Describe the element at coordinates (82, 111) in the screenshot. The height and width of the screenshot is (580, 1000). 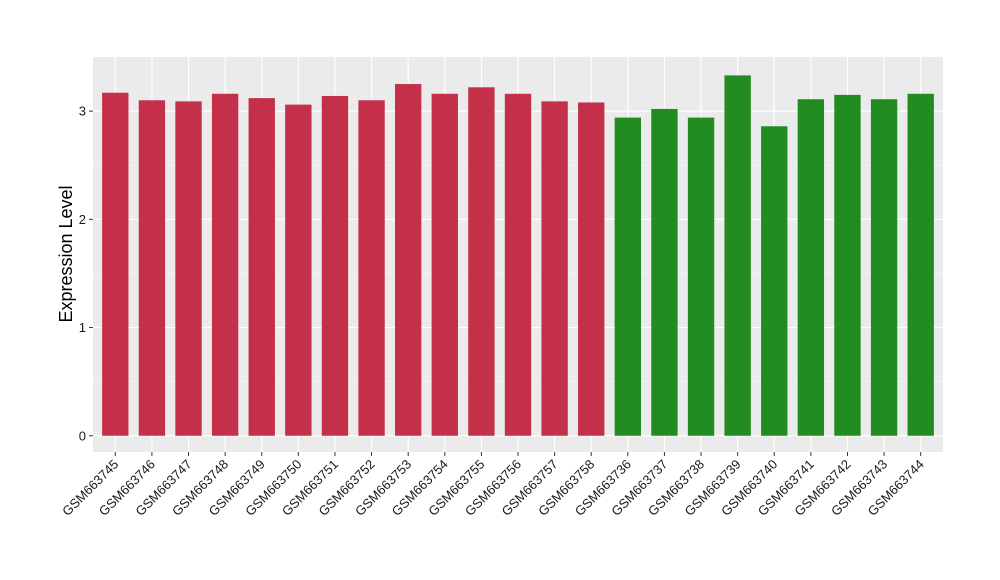
I see `y-tick-label: 3` at that location.